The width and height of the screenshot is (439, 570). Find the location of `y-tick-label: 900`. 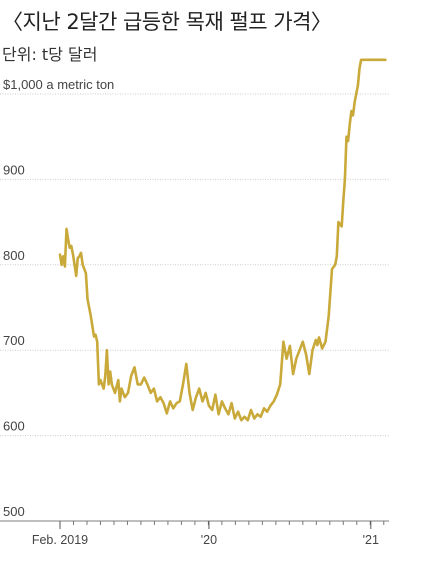

y-tick-label: 900 is located at coordinates (14, 169).